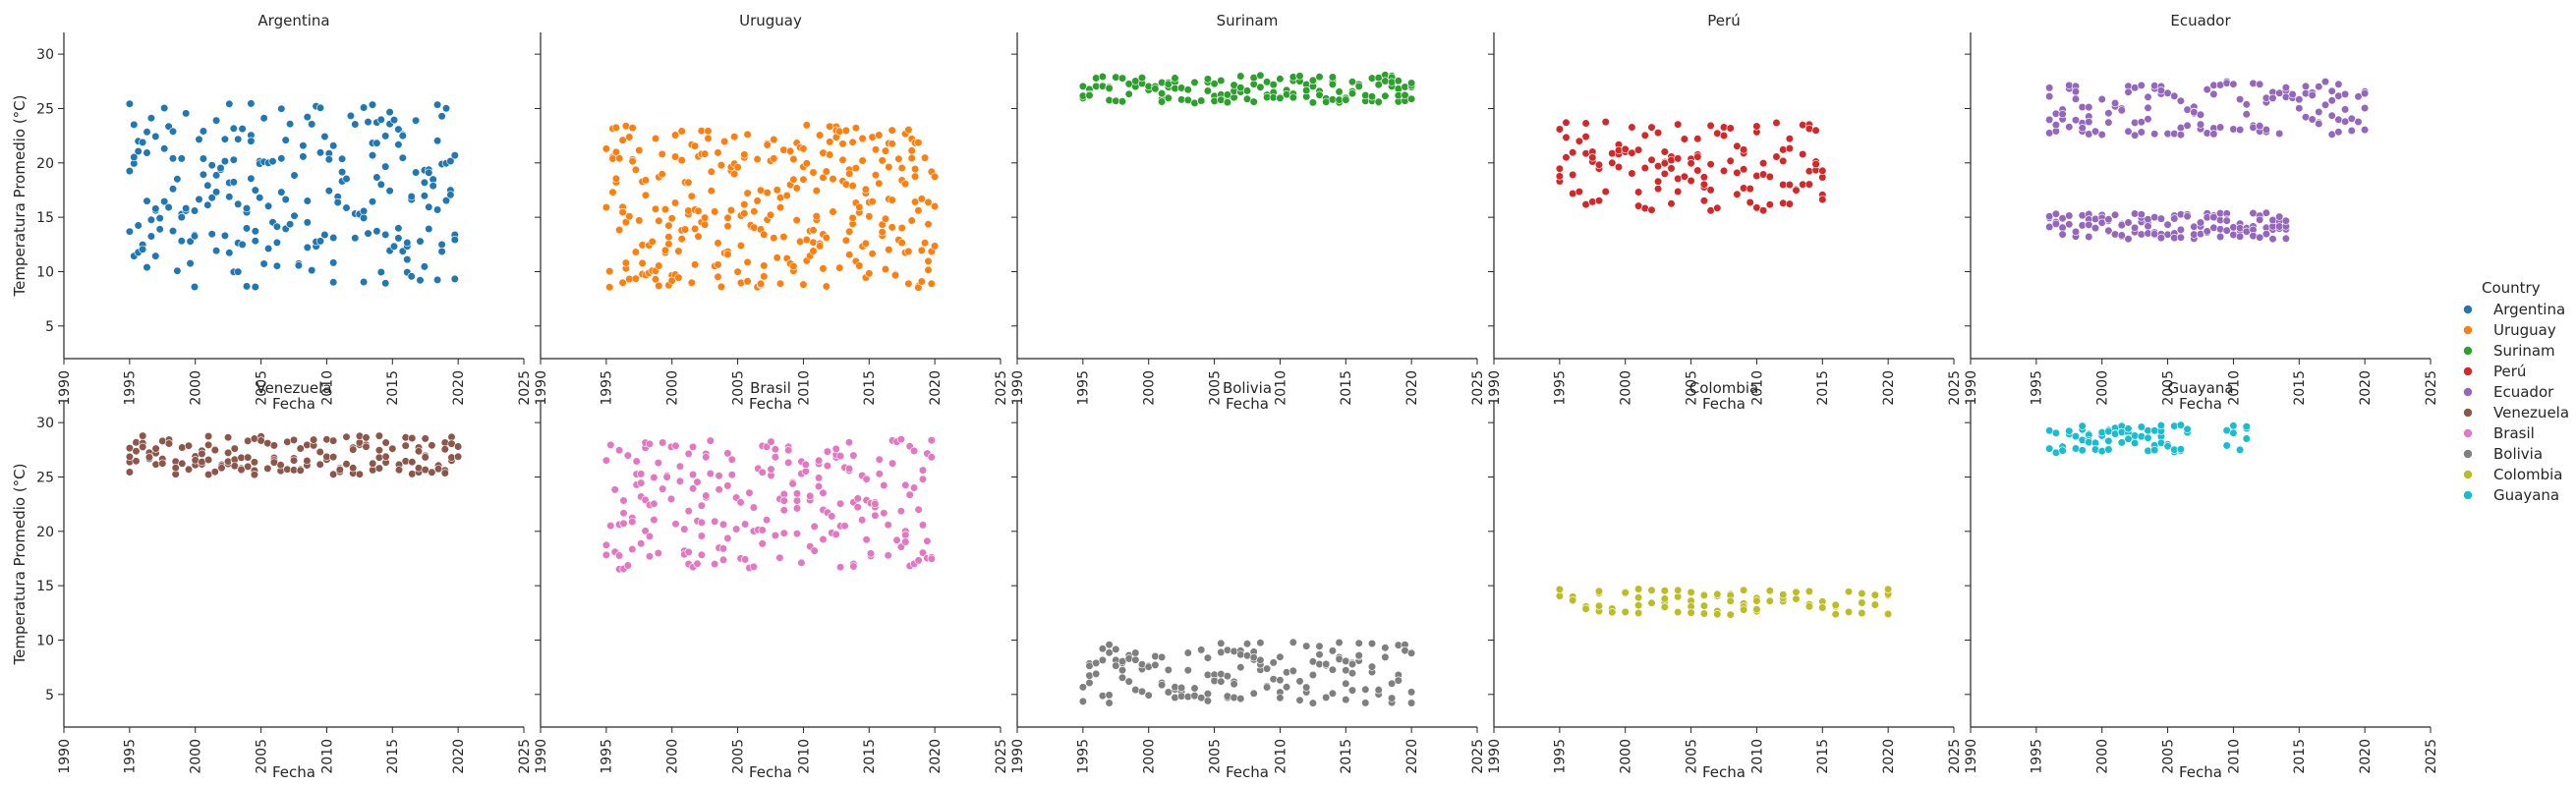 This screenshot has width=2576, height=786. I want to click on y-tick-label: 10, so click(45, 640).